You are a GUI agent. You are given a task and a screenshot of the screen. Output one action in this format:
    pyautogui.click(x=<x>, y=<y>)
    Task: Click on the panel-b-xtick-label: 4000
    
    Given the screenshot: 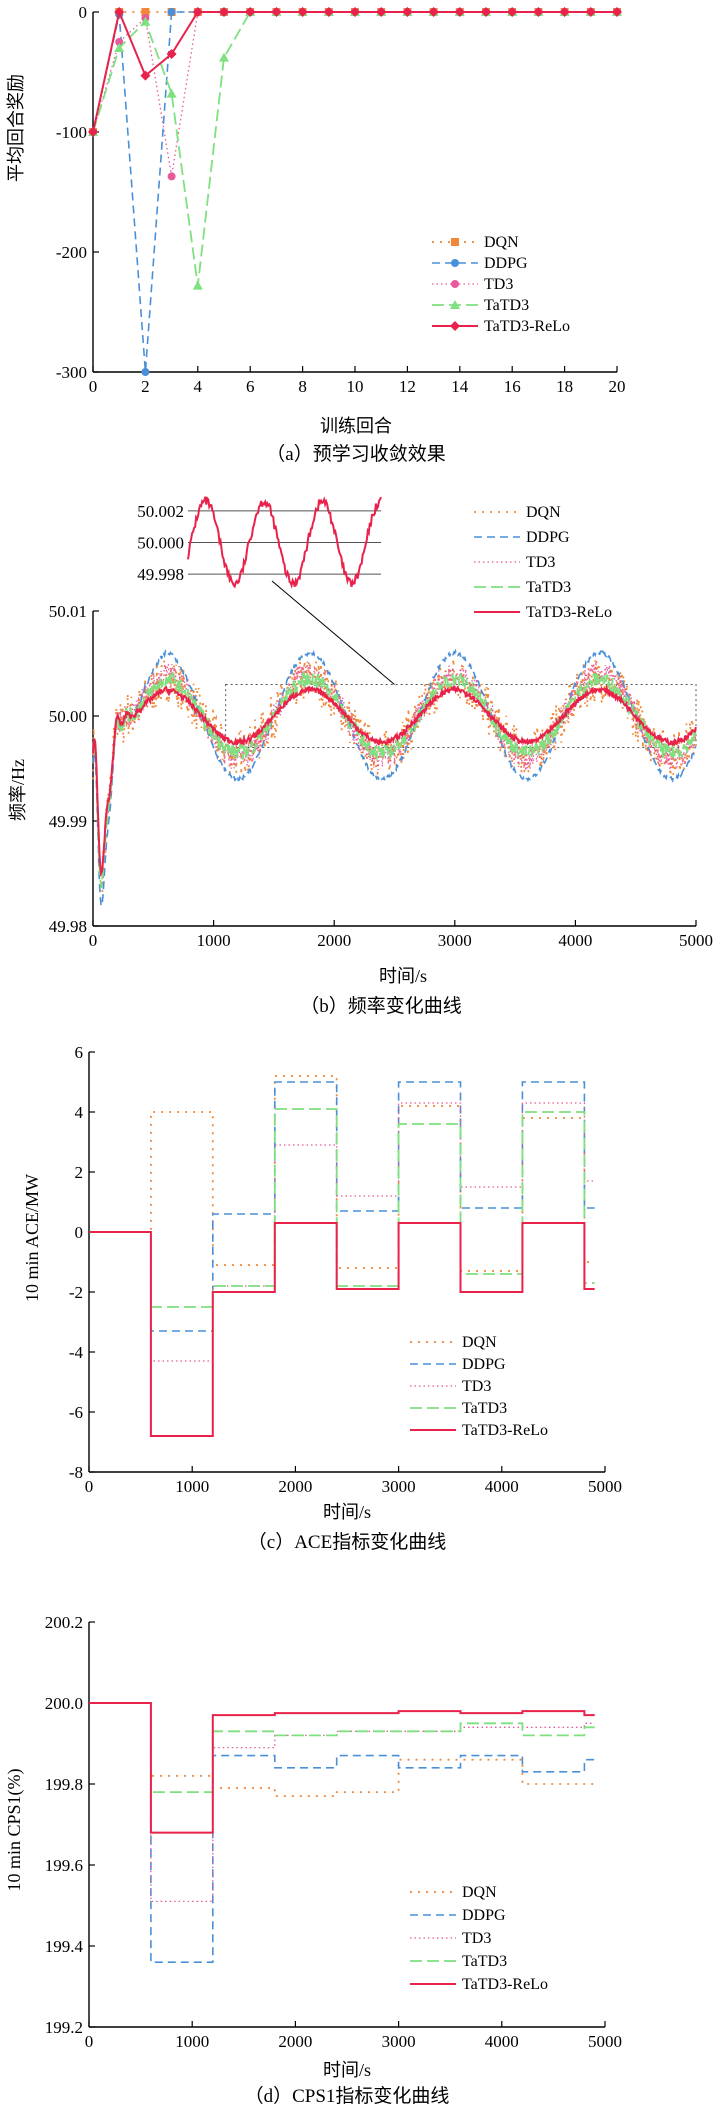 What is the action you would take?
    pyautogui.click(x=575, y=940)
    